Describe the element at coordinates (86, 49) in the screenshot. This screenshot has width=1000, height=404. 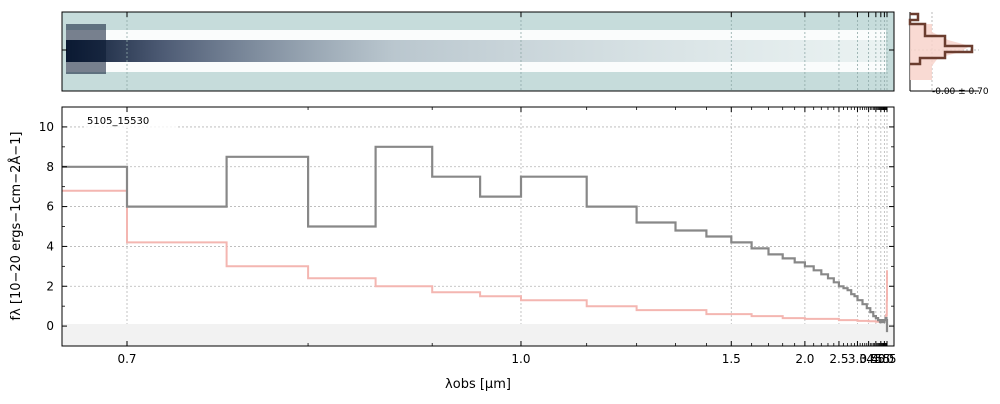
I see `spectrum-2d-blue-end` at that location.